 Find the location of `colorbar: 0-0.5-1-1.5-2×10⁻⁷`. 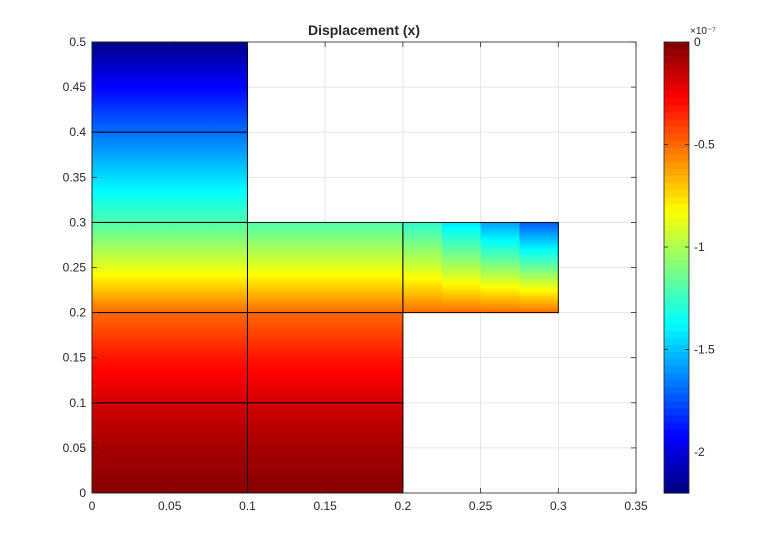

colorbar: 0-0.5-1-1.5-2×10⁻⁷ is located at coordinates (689, 260).